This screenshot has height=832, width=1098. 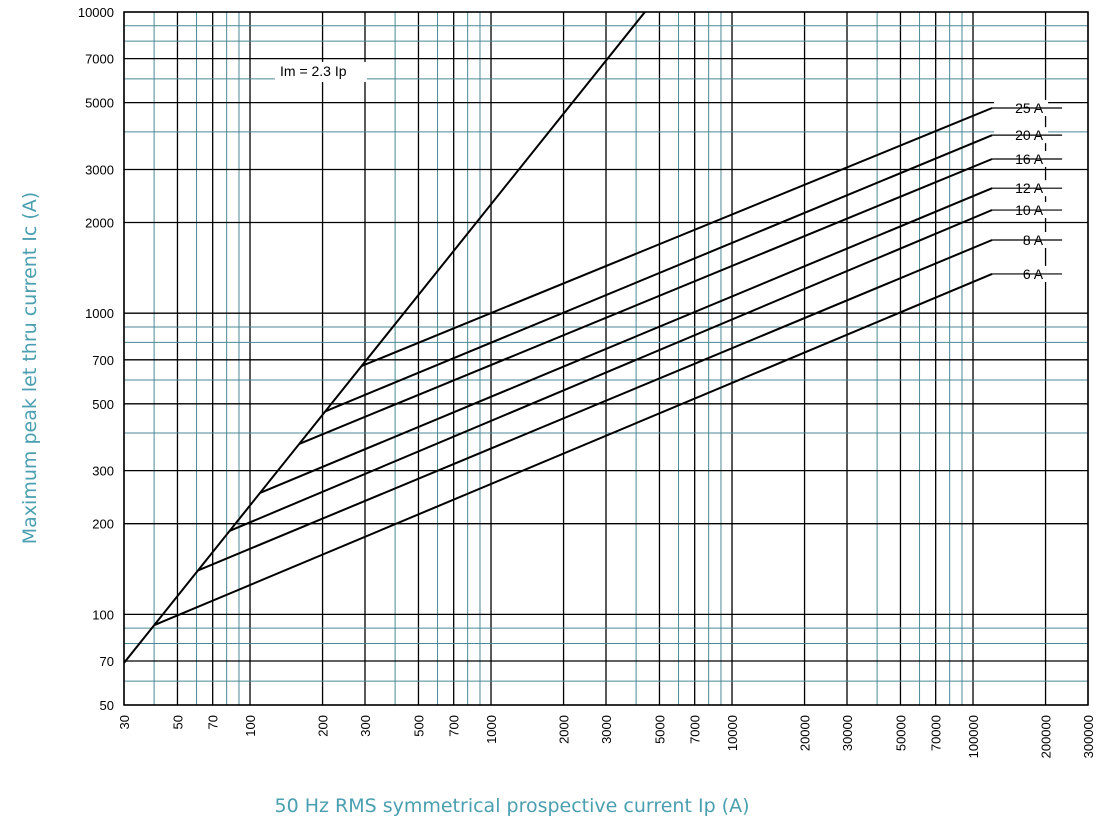 What do you see at coordinates (1046, 736) in the screenshot?
I see `x-tick-label: 200000` at bounding box center [1046, 736].